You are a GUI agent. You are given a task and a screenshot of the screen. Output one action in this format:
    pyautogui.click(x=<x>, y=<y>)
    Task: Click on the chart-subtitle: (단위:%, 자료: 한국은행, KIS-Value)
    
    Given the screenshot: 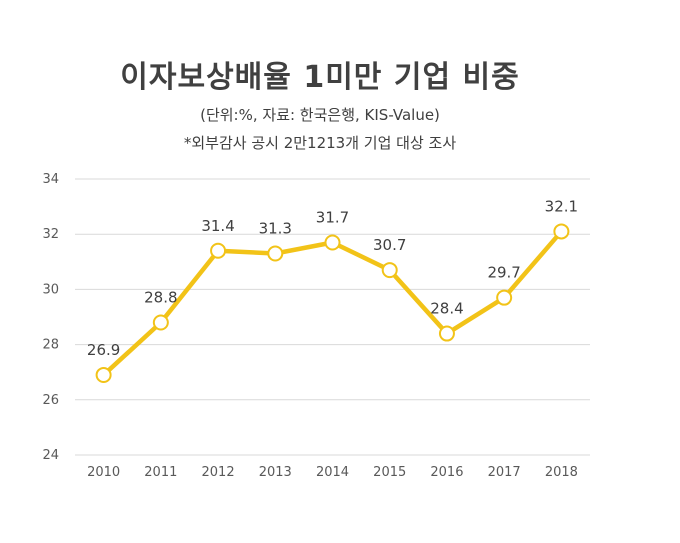 What is the action you would take?
    pyautogui.click(x=320, y=115)
    